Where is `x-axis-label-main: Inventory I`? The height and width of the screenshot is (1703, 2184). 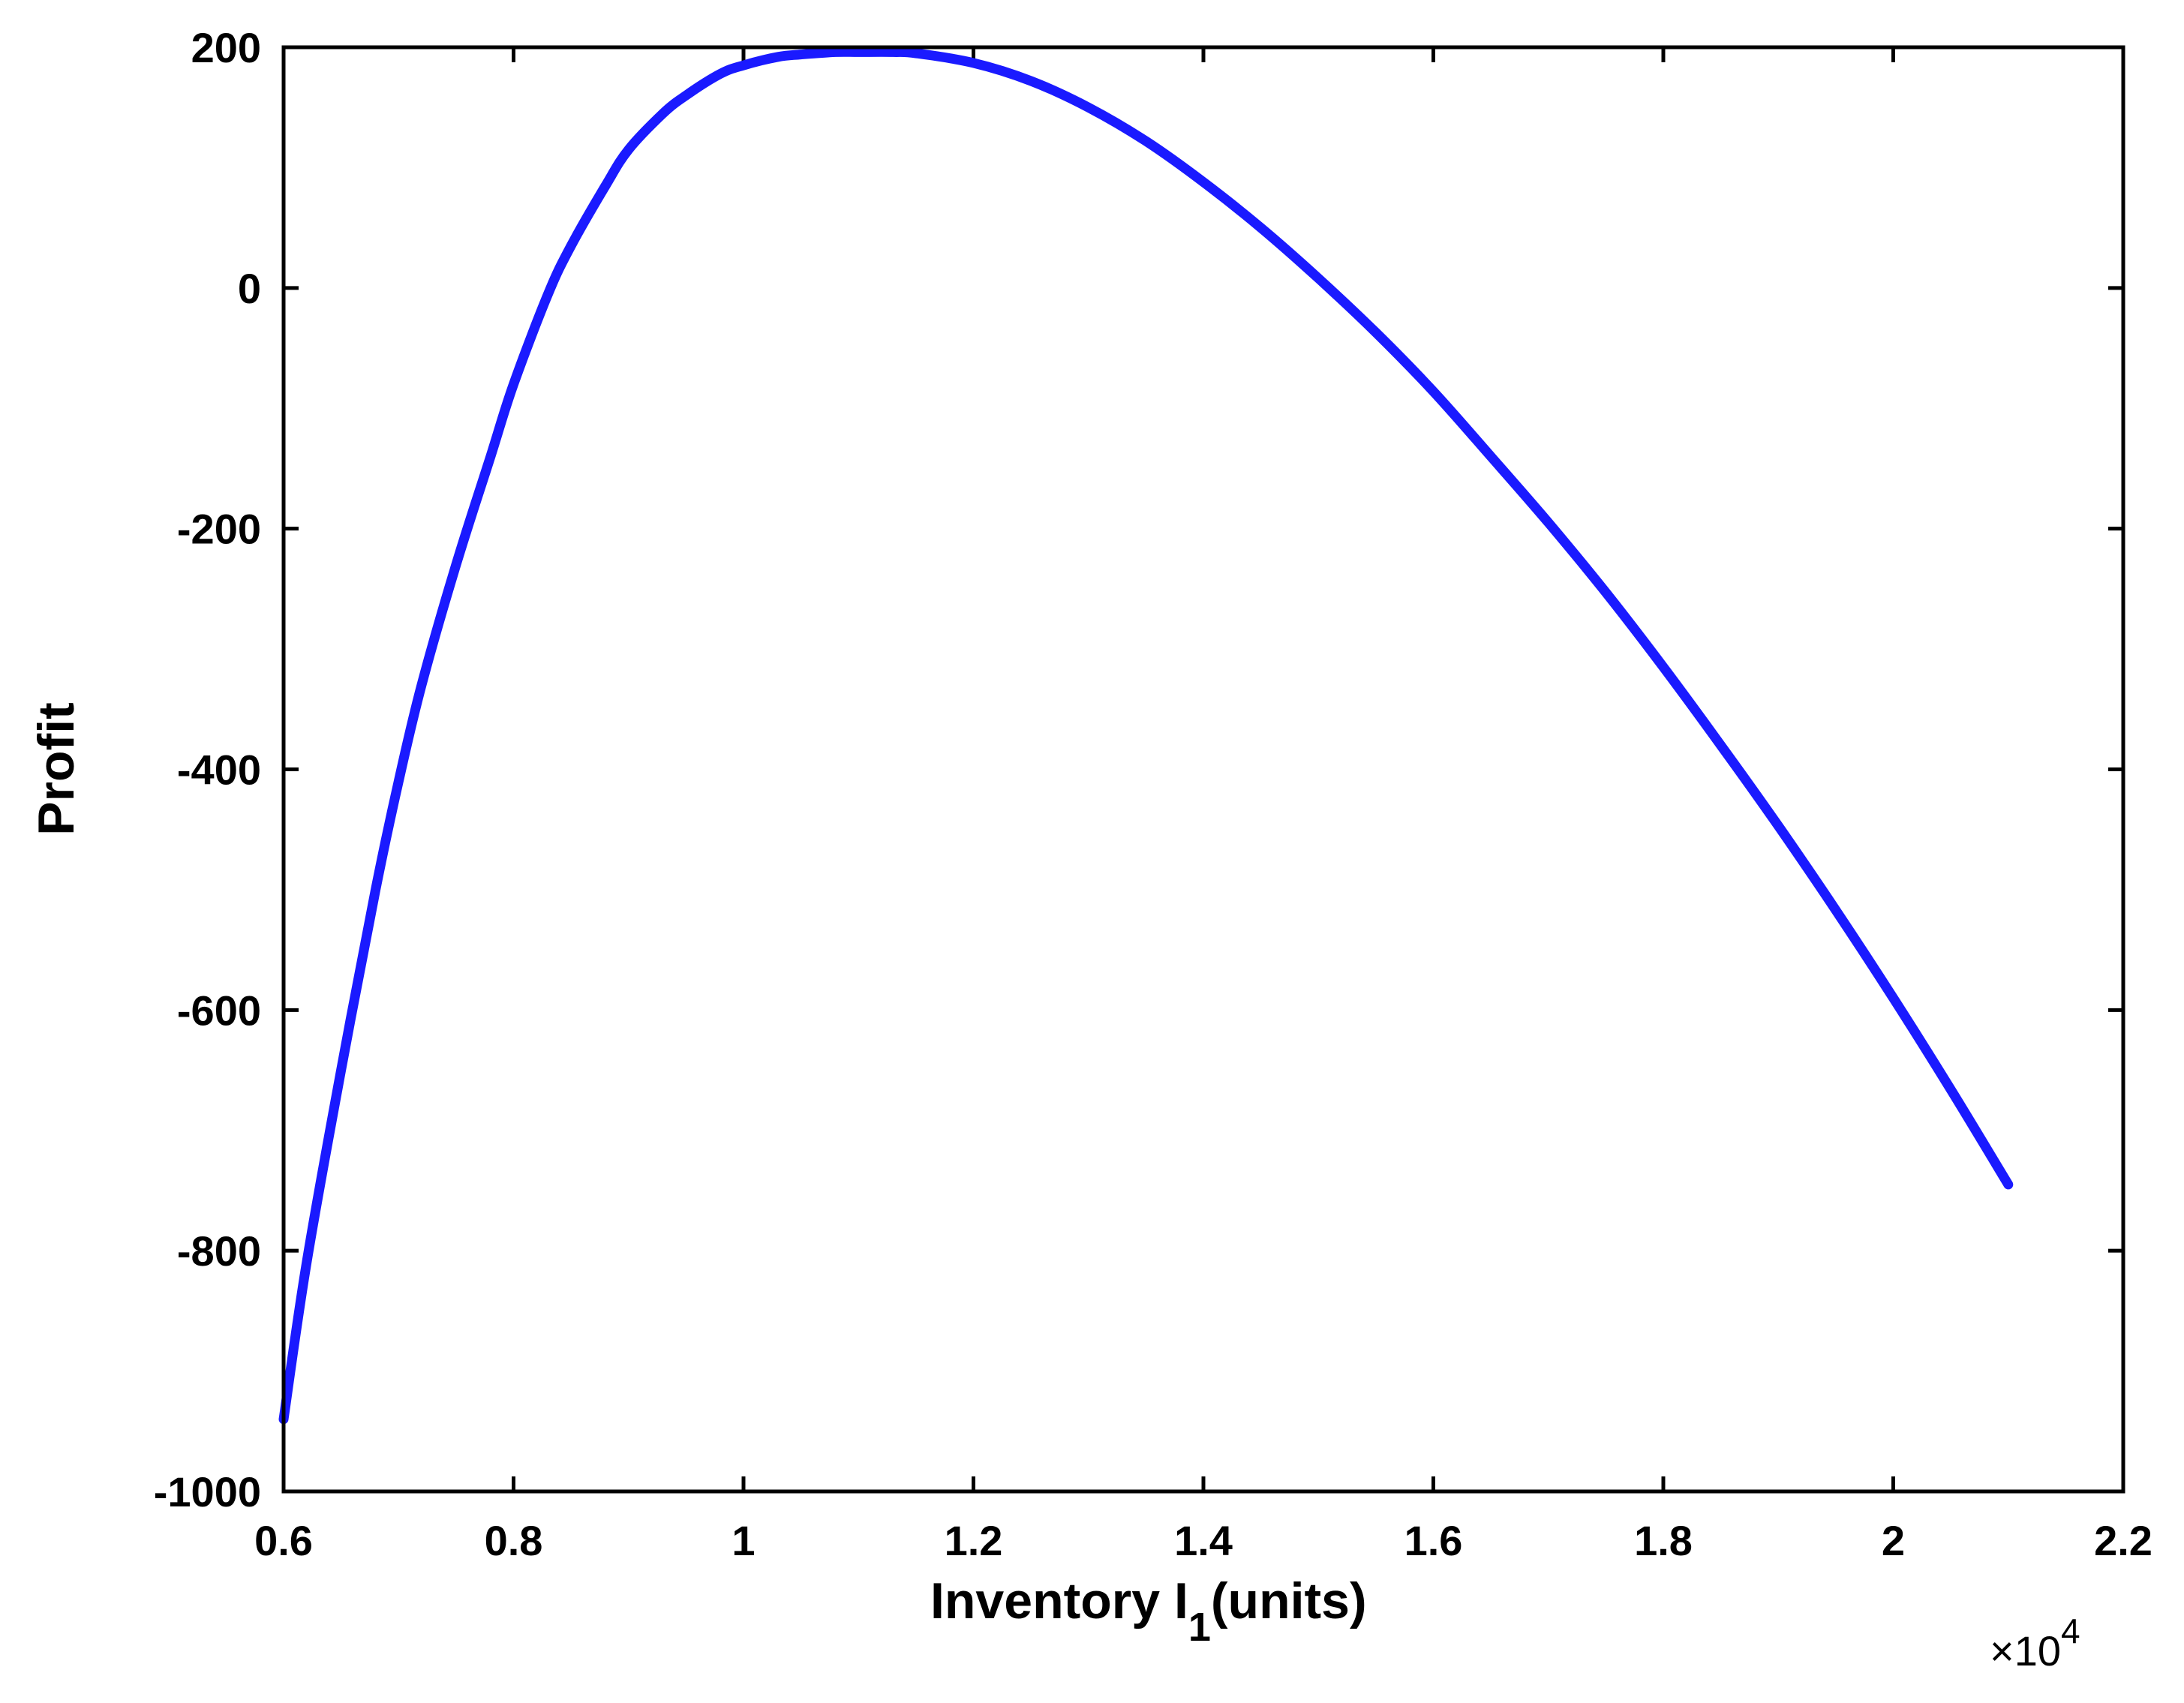
x-axis-label-main: Inventory I is located at coordinates (1059, 1600).